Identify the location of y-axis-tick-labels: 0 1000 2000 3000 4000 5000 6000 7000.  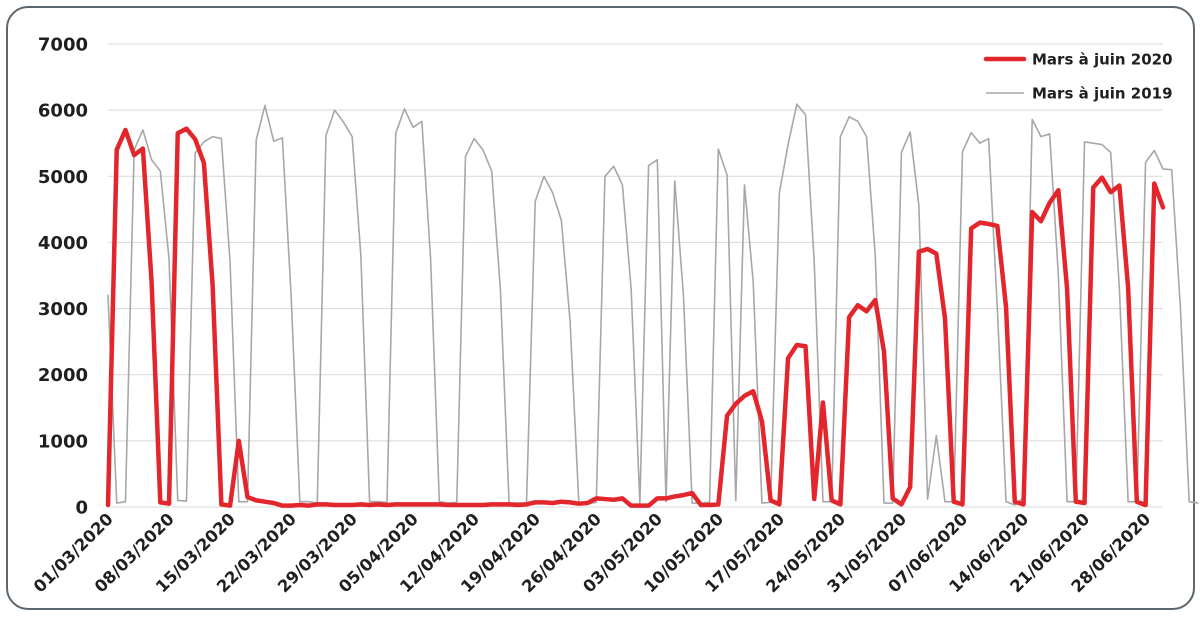
(63, 277).